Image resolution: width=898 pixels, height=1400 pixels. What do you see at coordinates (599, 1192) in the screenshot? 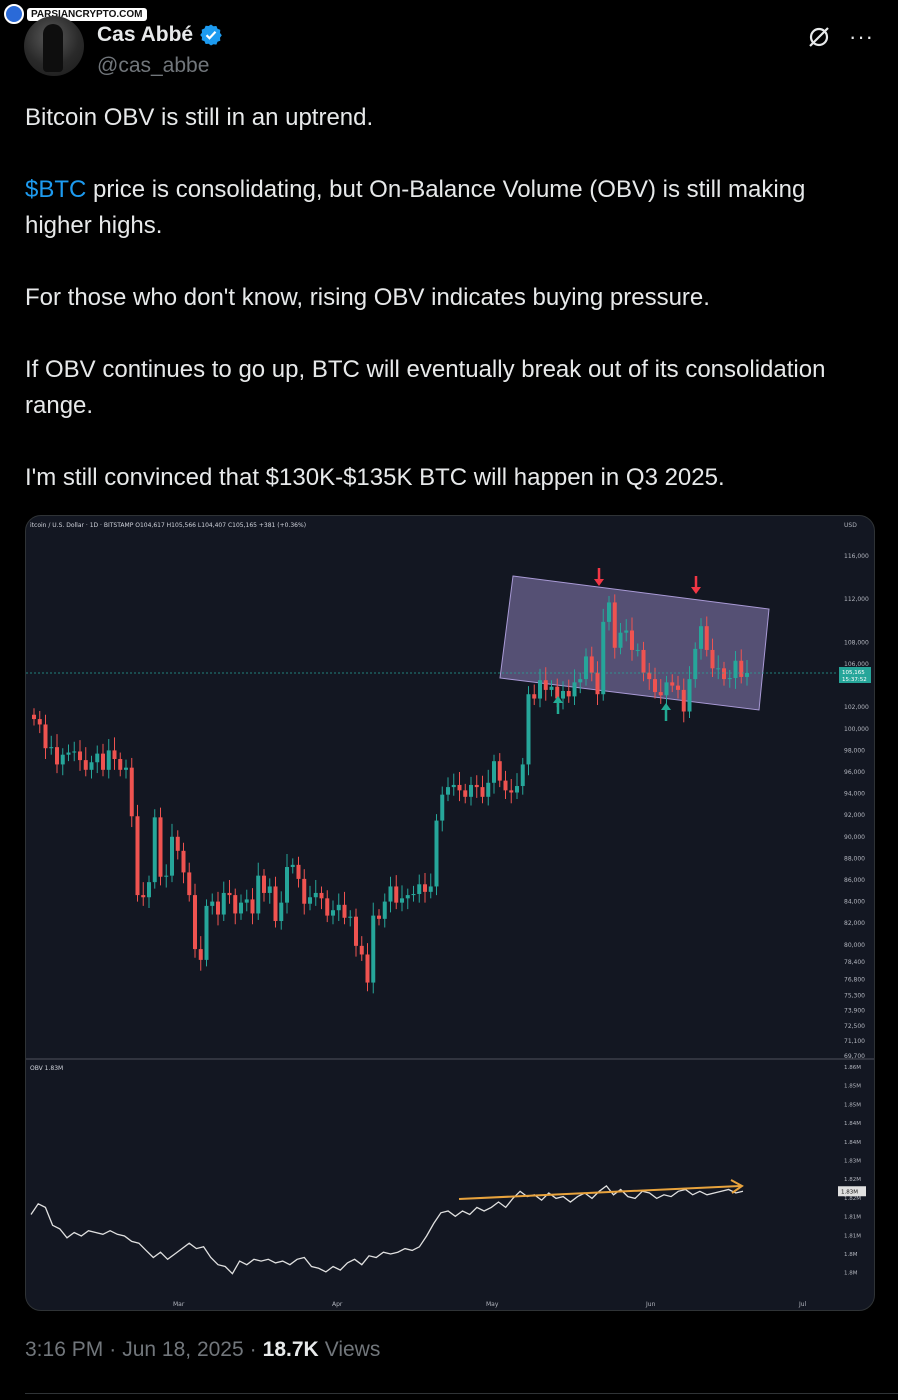
I see `obv-trend-line` at bounding box center [599, 1192].